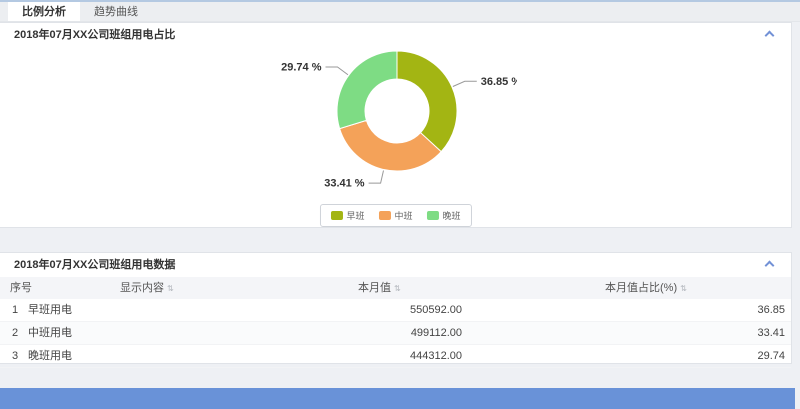  I want to click on slice-value-label: 33.41 %, so click(344, 184).